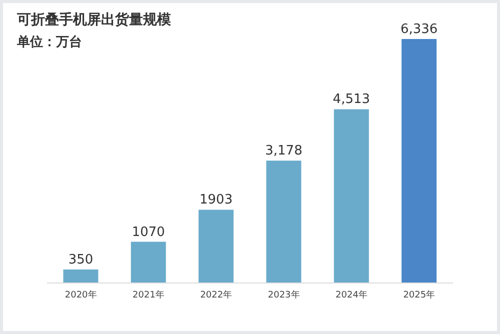 The image size is (500, 334). What do you see at coordinates (419, 294) in the screenshot?
I see `x-tick-label: 2025年` at bounding box center [419, 294].